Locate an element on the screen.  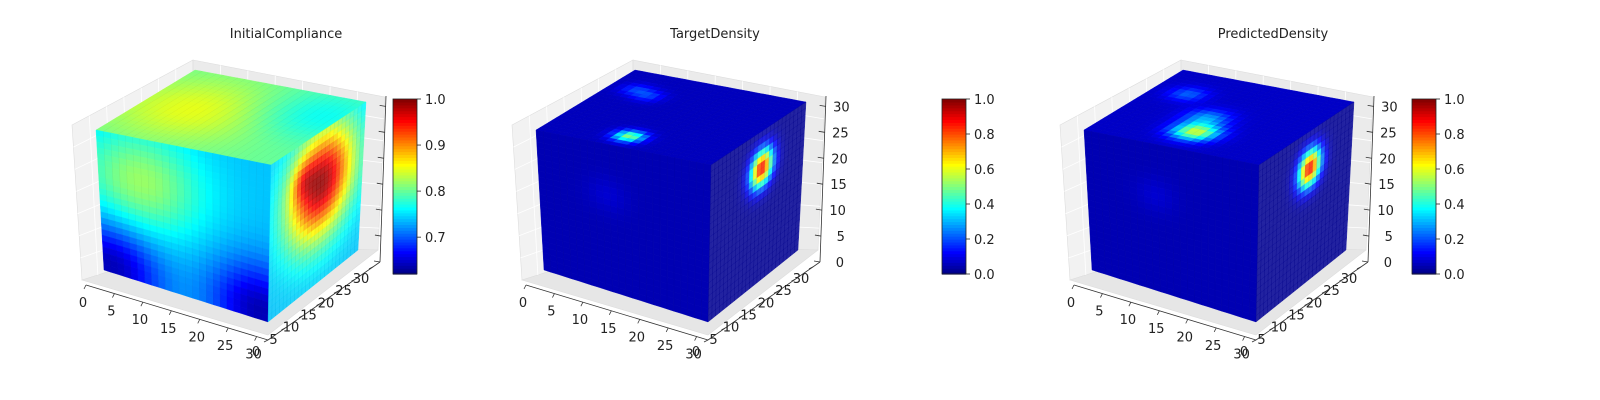
subplot-1-x-tick-label: 0 is located at coordinates (83, 303).